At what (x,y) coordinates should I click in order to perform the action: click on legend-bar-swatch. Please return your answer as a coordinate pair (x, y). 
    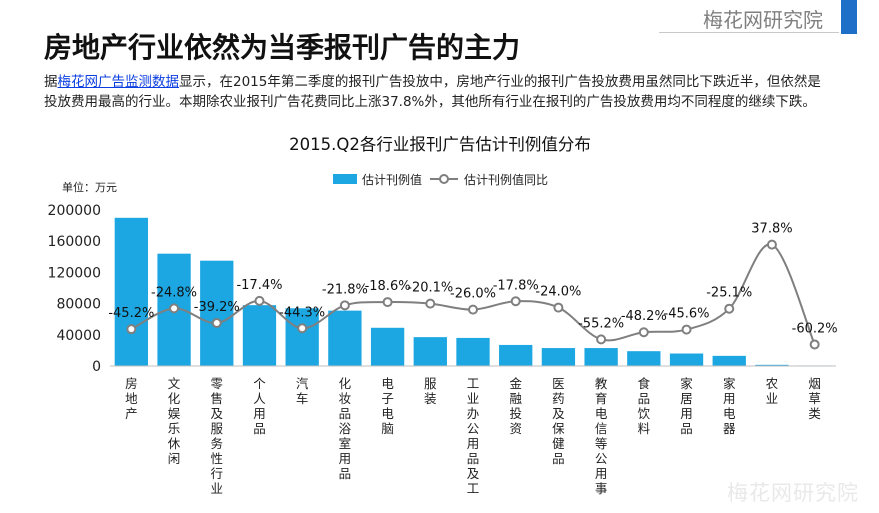
    Looking at the image, I should click on (345, 179).